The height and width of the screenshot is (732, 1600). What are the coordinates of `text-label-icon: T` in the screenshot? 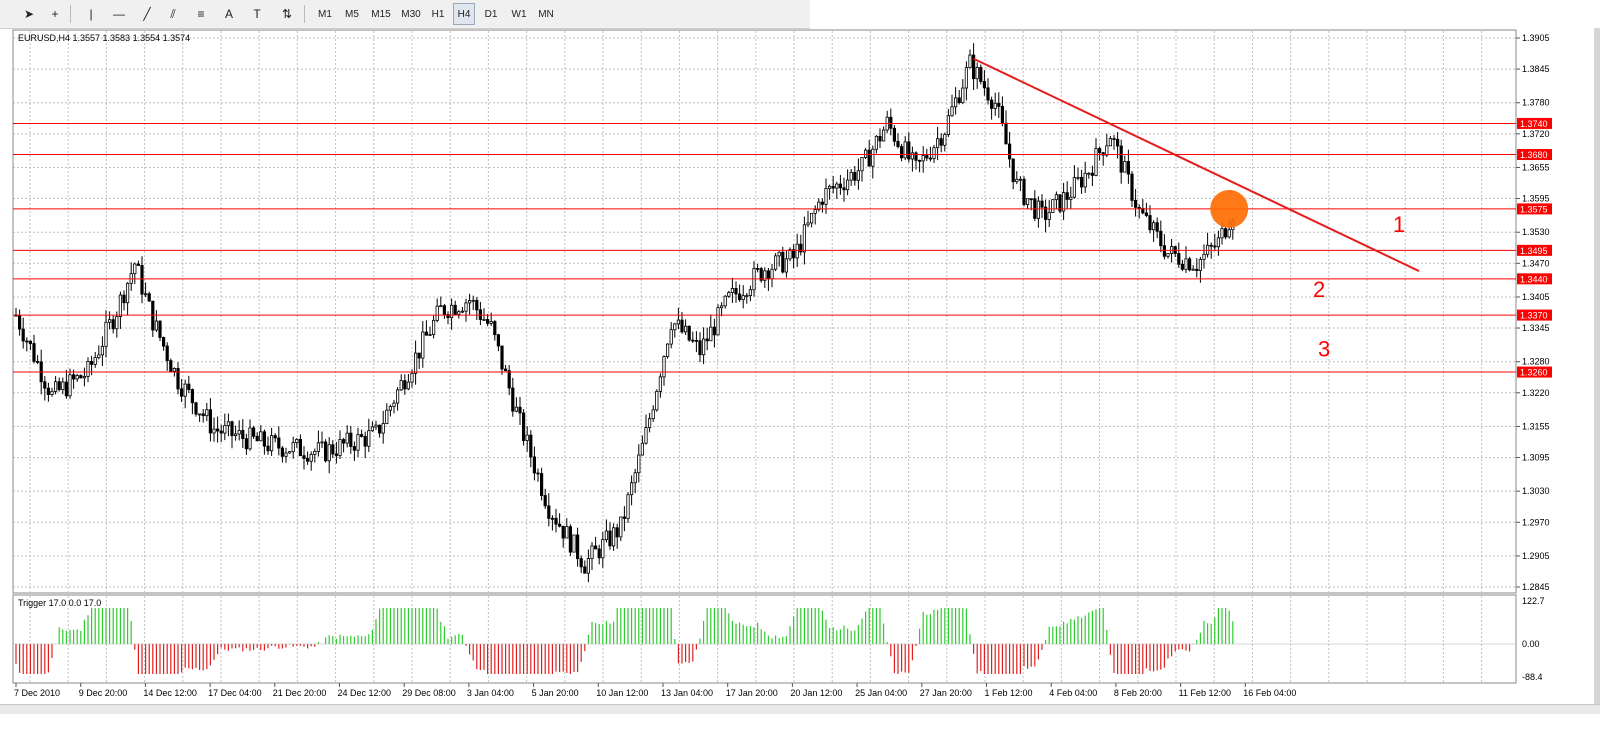 It's located at (257, 14).